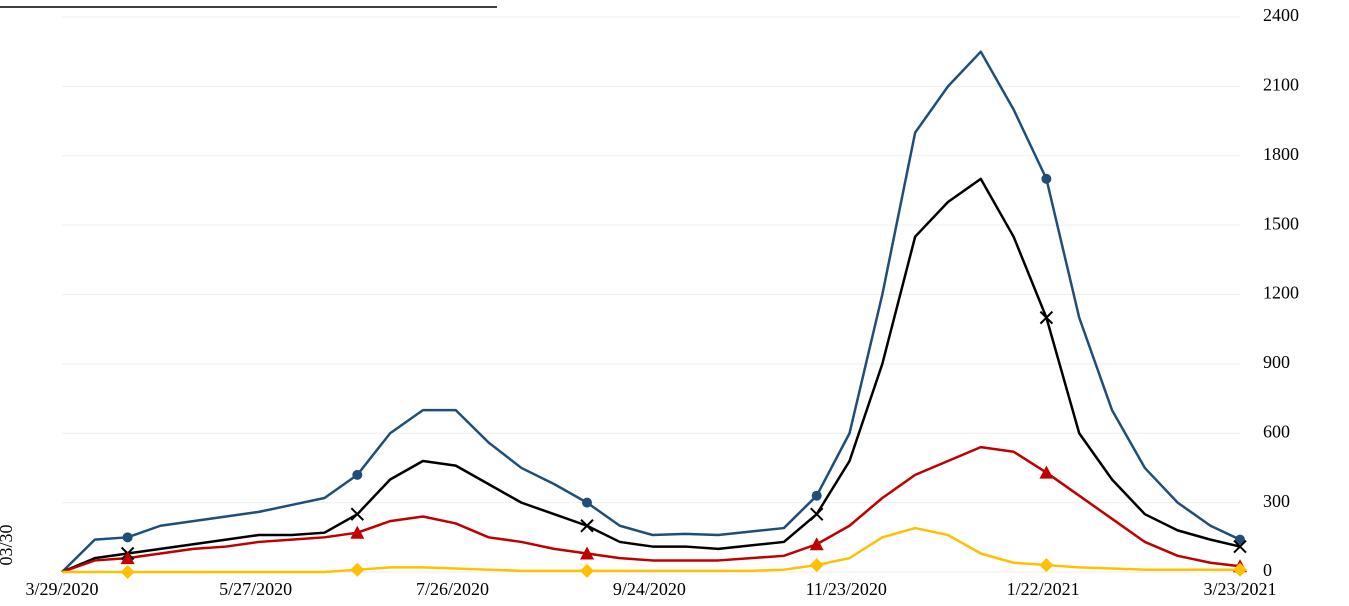  I want to click on x-tick-label: 9/24/2020, so click(649, 589).